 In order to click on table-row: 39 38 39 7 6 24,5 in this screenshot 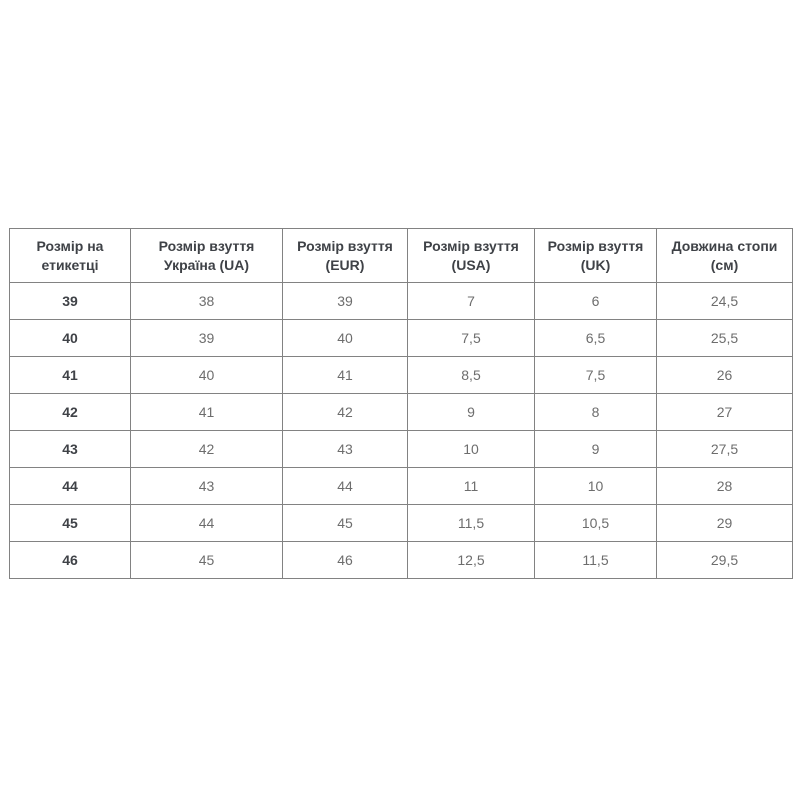, I will do `click(401, 301)`.